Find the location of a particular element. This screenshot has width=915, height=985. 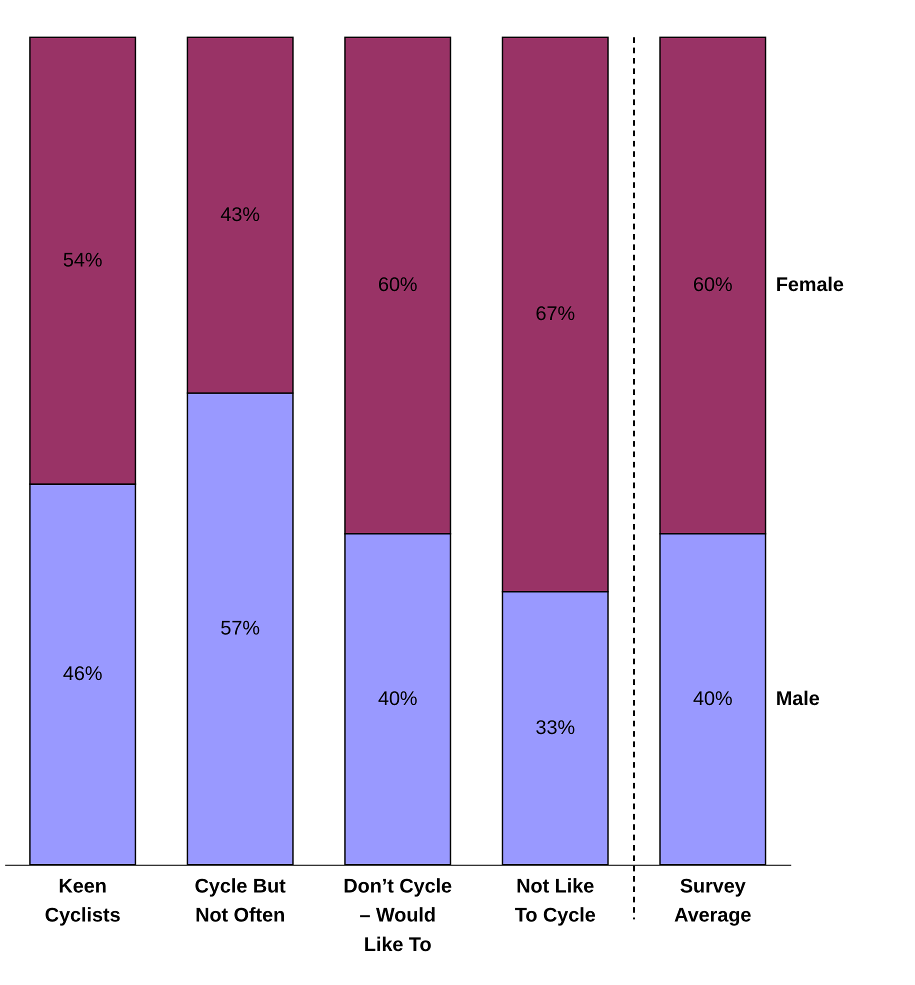

series-label: Female is located at coordinates (810, 285).